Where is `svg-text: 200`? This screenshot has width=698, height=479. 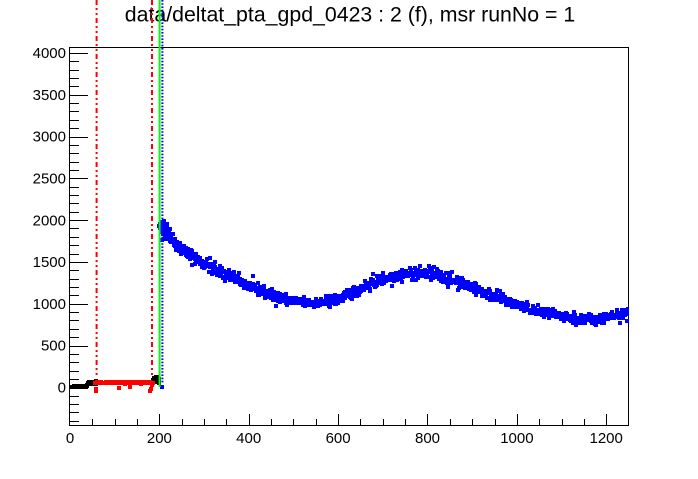
svg-text: 200 is located at coordinates (159, 438).